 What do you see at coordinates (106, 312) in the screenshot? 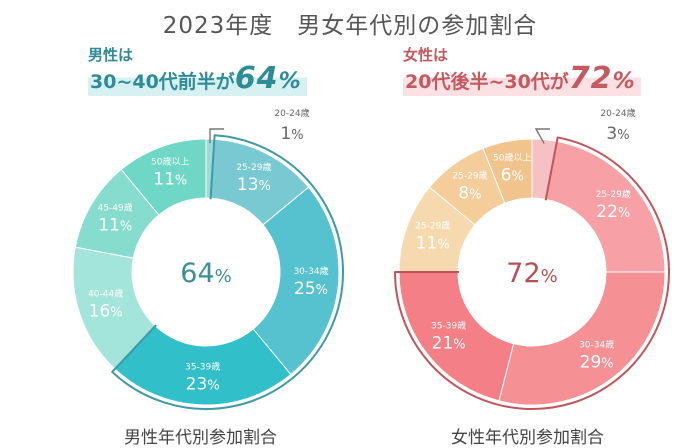
I see `male-slice-value-4: 16%` at bounding box center [106, 312].